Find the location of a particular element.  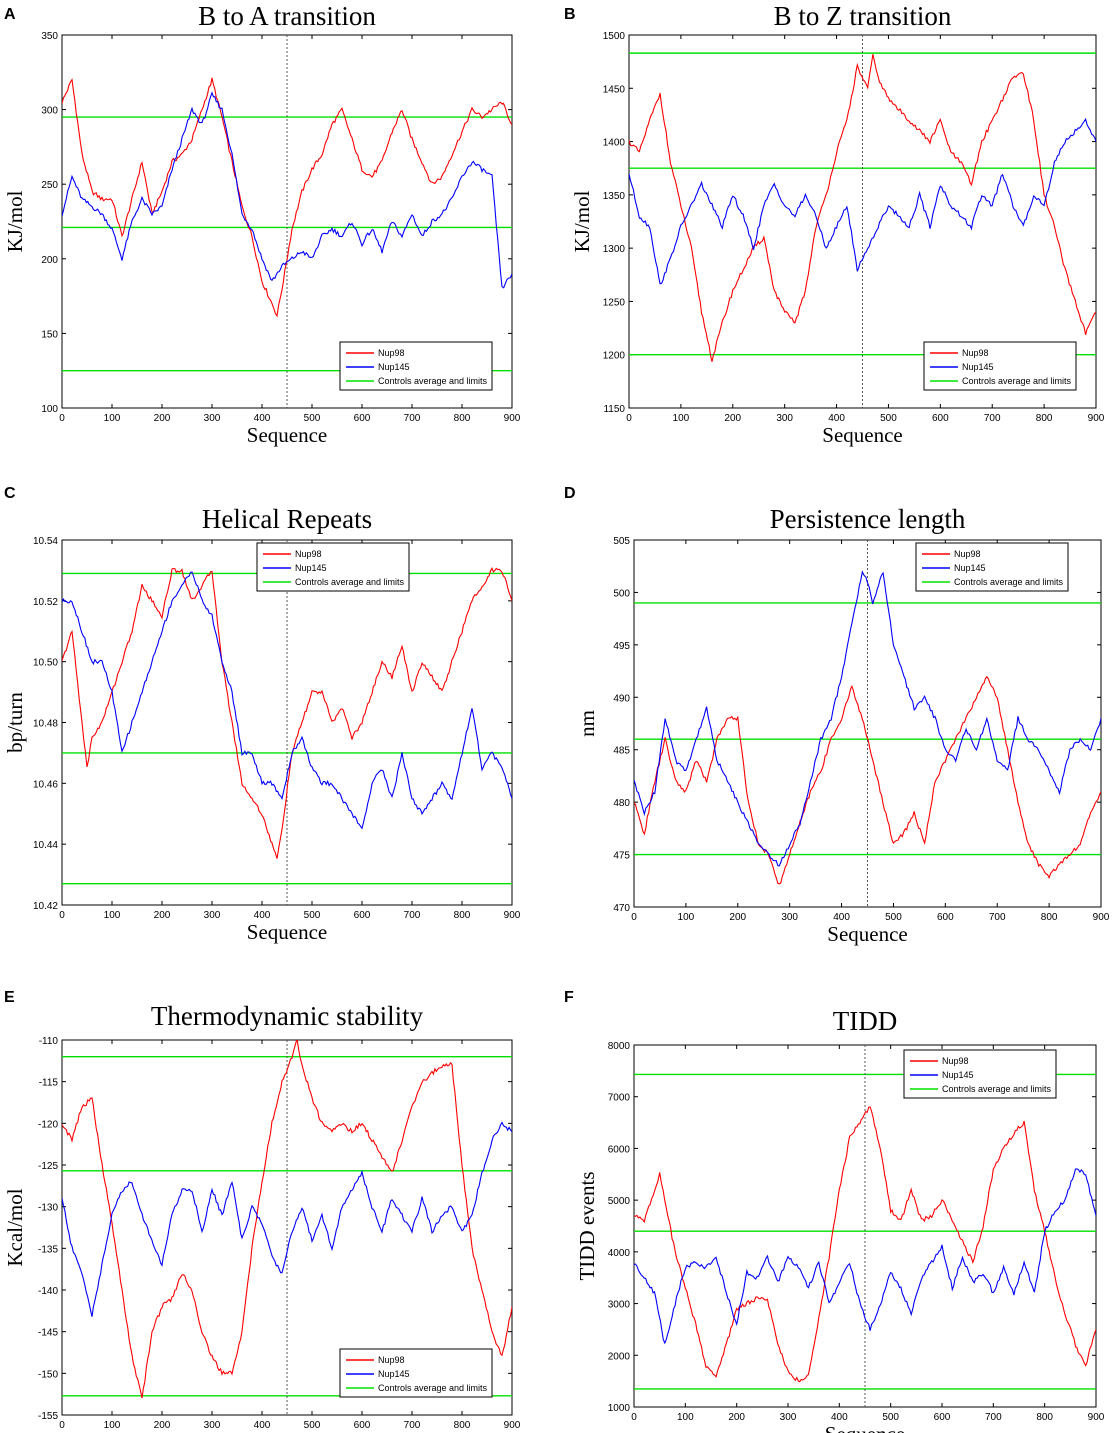

chart-title: TIDD is located at coordinates (865, 1021).